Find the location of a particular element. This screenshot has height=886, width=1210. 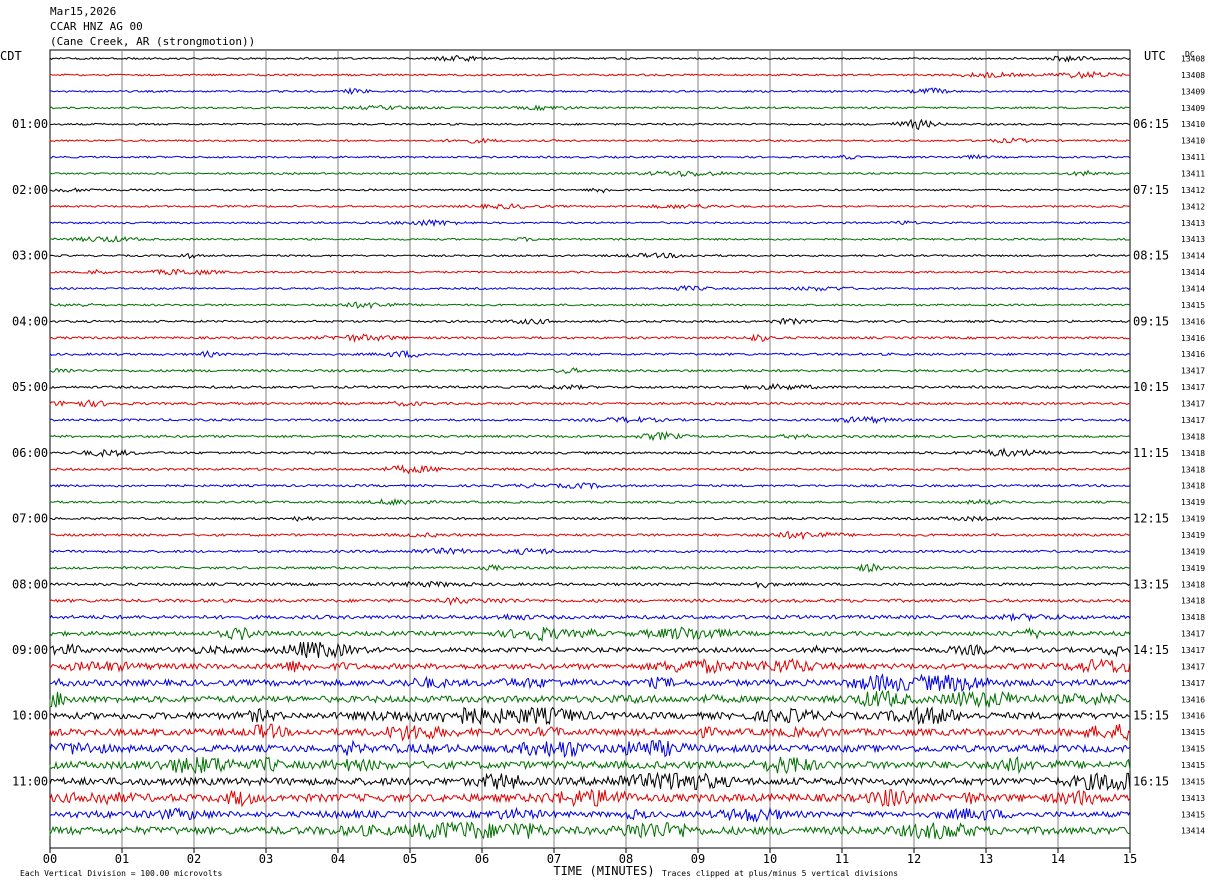

x-axis-title: TIME (MINUTES) is located at coordinates (603, 871).